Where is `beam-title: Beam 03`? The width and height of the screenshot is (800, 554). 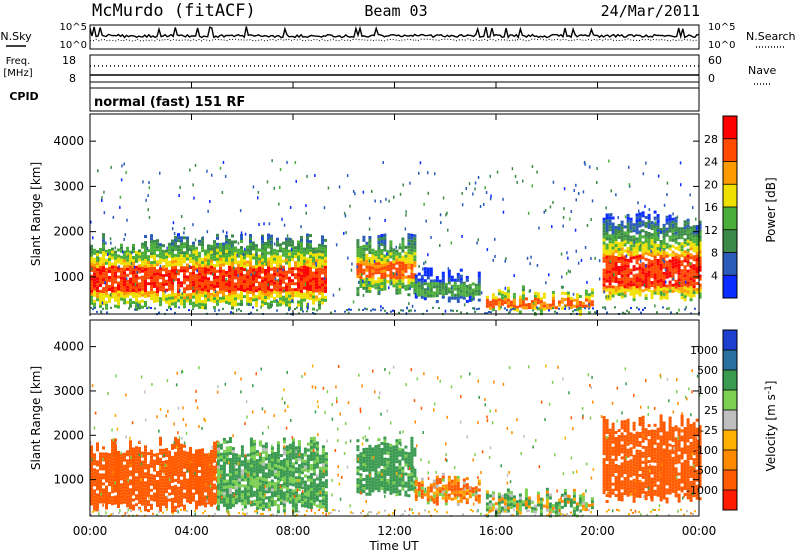 beam-title: Beam 03 is located at coordinates (395, 11).